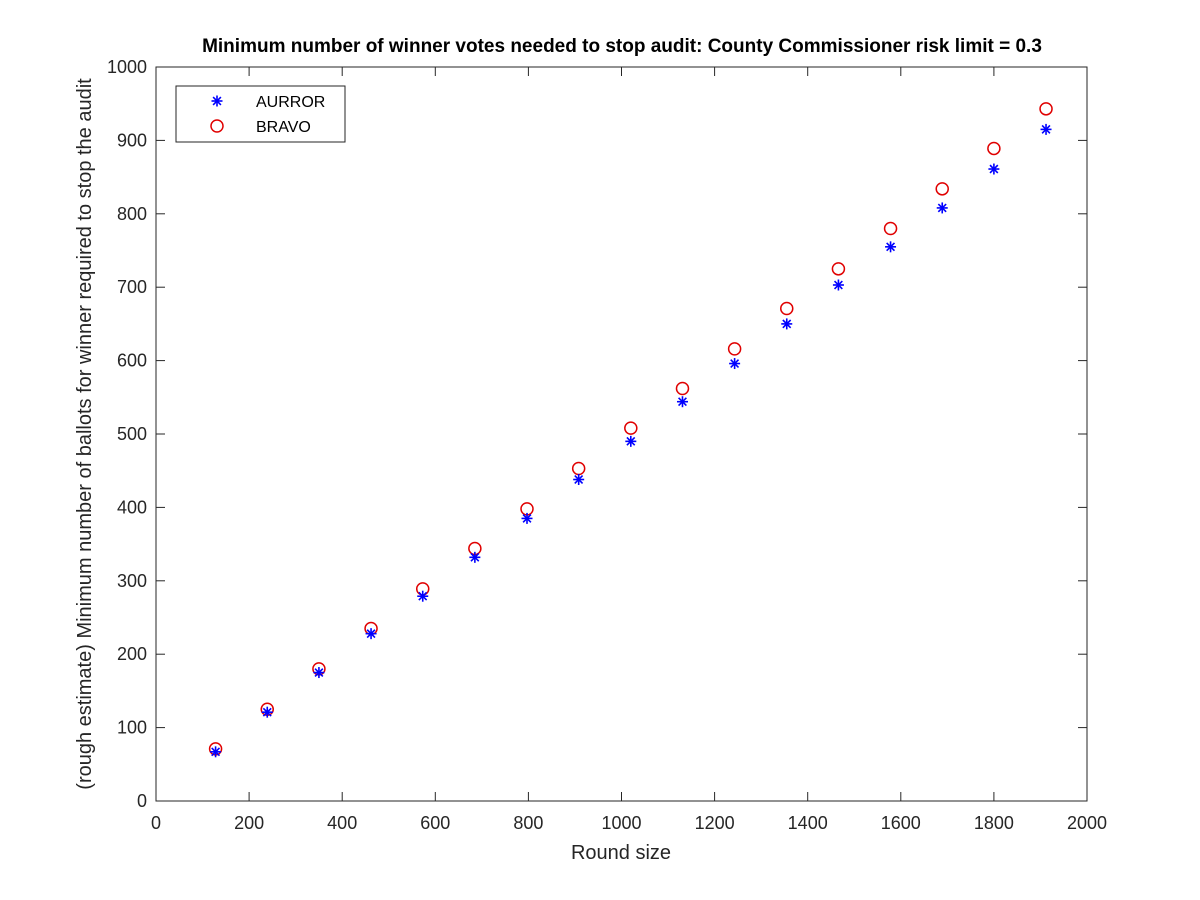 The height and width of the screenshot is (900, 1200). Describe the element at coordinates (132, 728) in the screenshot. I see `y-tick-label: 100` at that location.